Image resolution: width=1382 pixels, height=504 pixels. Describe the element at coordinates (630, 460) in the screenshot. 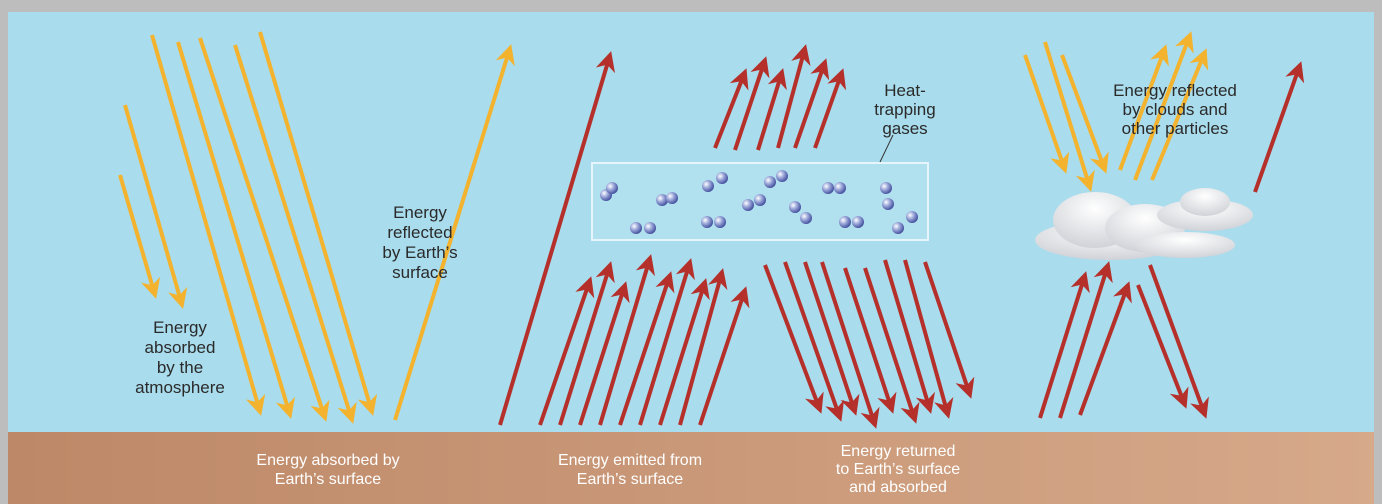

I see `label: Energy emitted from` at that location.